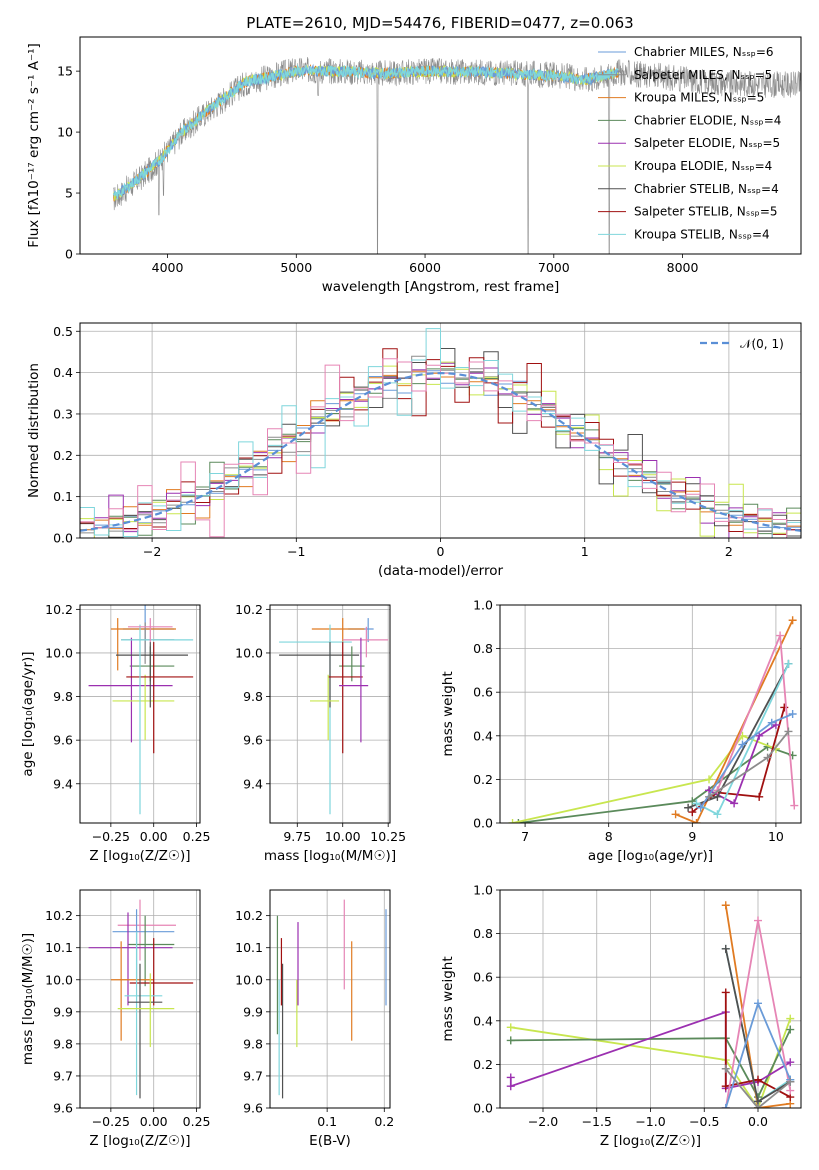 This screenshot has width=819, height=1170. I want to click on tick-label-x: 2, so click(729, 551).